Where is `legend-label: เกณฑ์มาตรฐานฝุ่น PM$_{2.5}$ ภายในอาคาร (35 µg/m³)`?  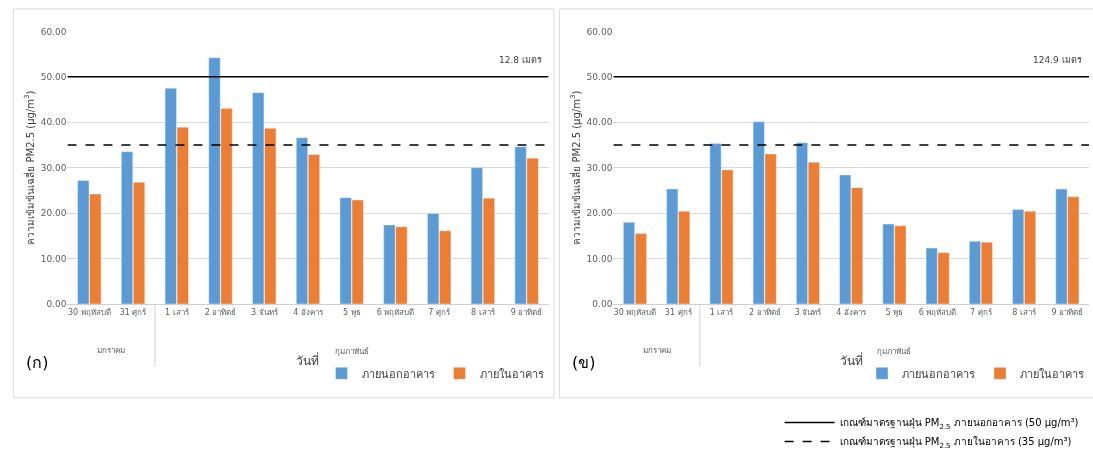 legend-label: เกณฑ์มาตรฐานฝุ่น PM$_{2.5}$ ภายในอาคาร (35 µg/m³) is located at coordinates (955, 443).